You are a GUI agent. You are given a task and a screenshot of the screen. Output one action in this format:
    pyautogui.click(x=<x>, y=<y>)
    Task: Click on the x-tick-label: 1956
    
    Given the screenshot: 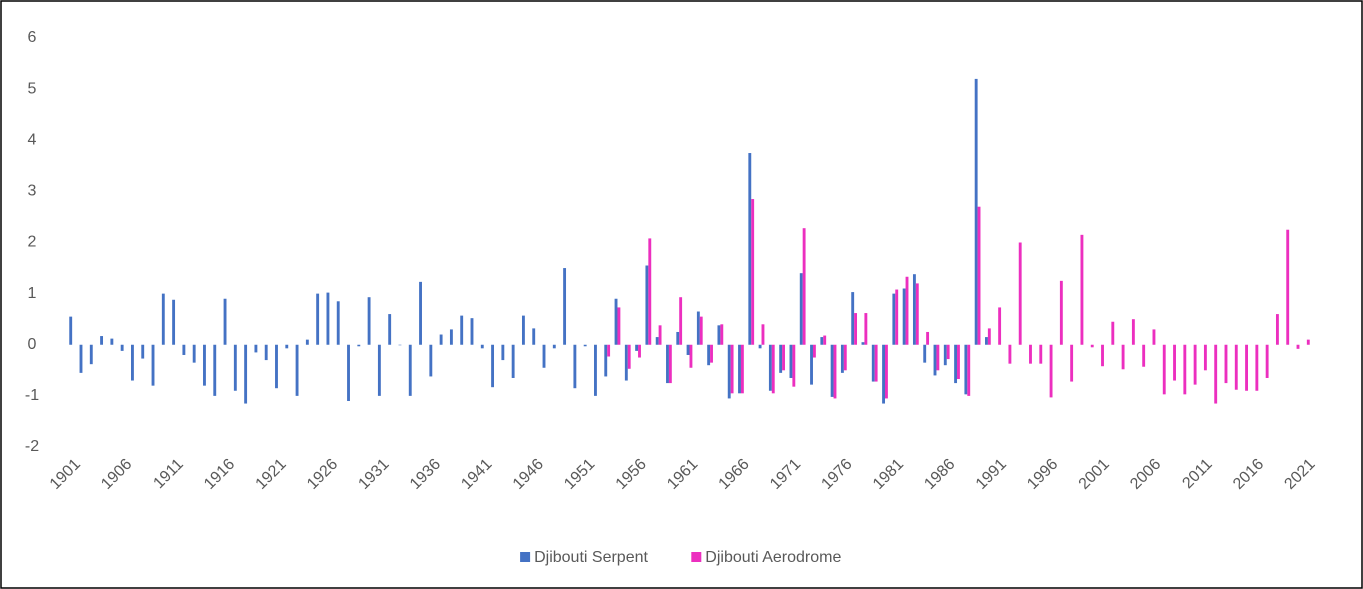 What is the action you would take?
    pyautogui.click(x=631, y=474)
    